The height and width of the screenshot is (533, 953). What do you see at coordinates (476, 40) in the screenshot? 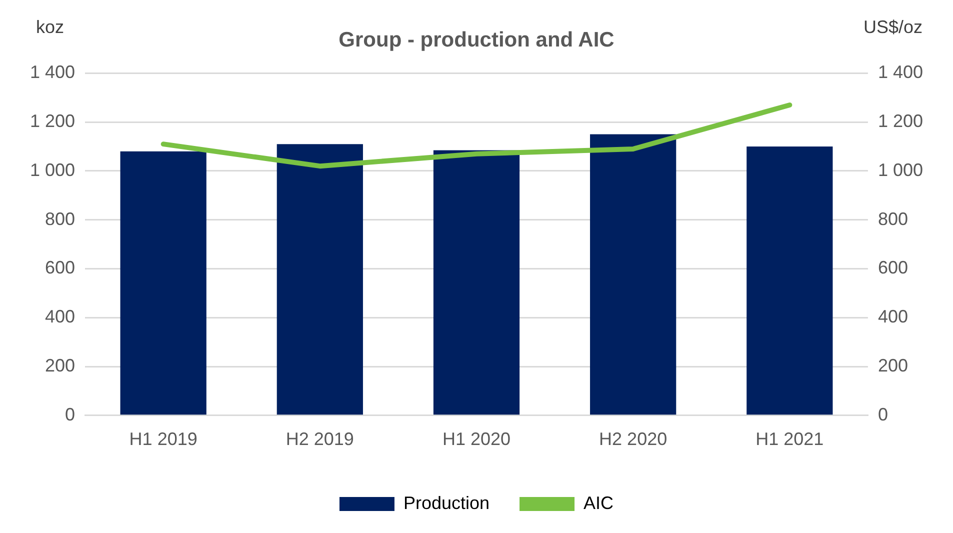
I see `chart-title: Group - production and AIC` at bounding box center [476, 40].